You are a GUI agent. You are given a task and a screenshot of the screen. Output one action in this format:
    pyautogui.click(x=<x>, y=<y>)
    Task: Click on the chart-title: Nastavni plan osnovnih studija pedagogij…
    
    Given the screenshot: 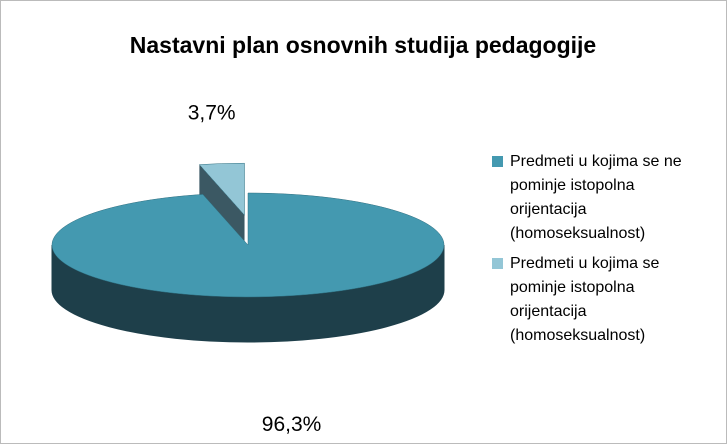 What is the action you would take?
    pyautogui.click(x=363, y=45)
    